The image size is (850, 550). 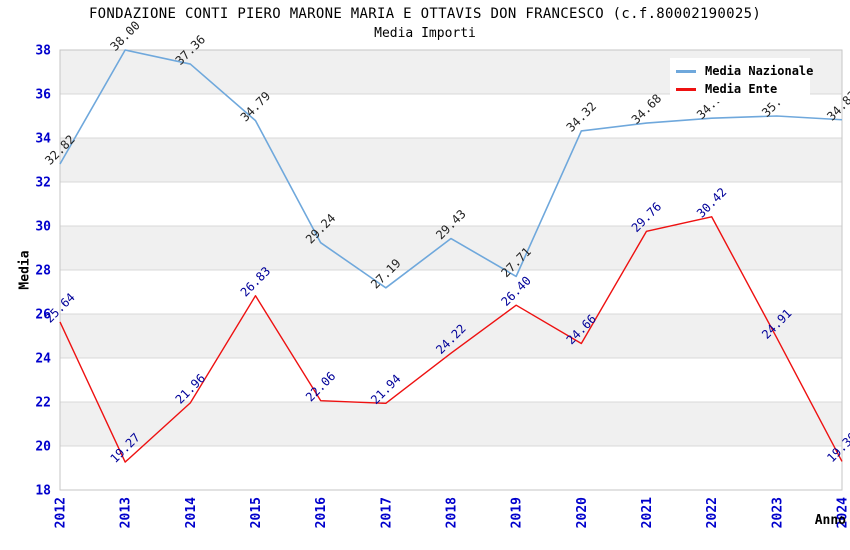 I want to click on legend-label: Media Ente, so click(x=741, y=89).